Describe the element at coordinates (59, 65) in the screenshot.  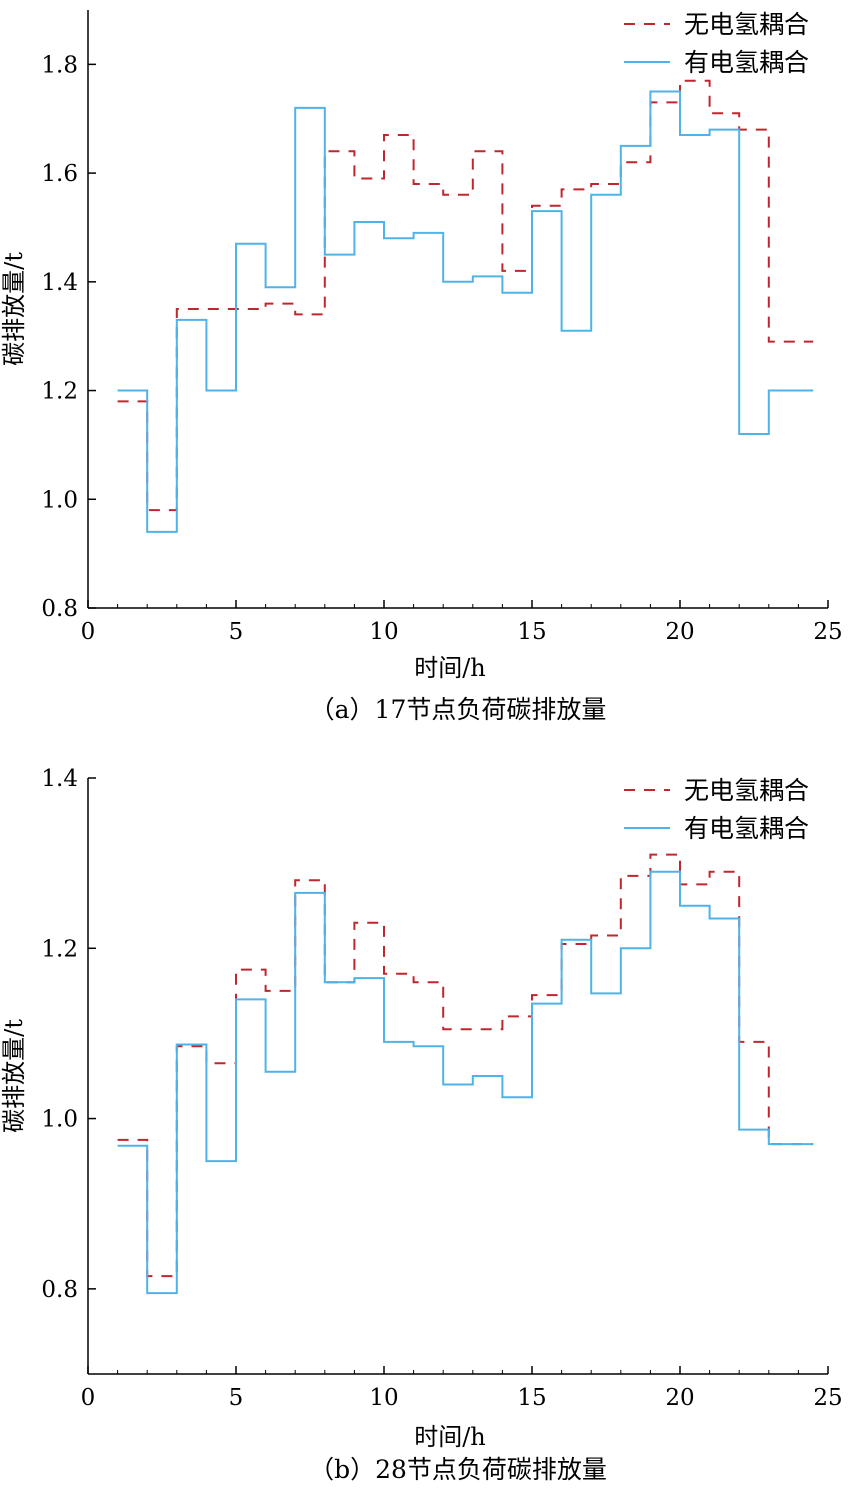
I see `y-tick-label: 1.8` at that location.